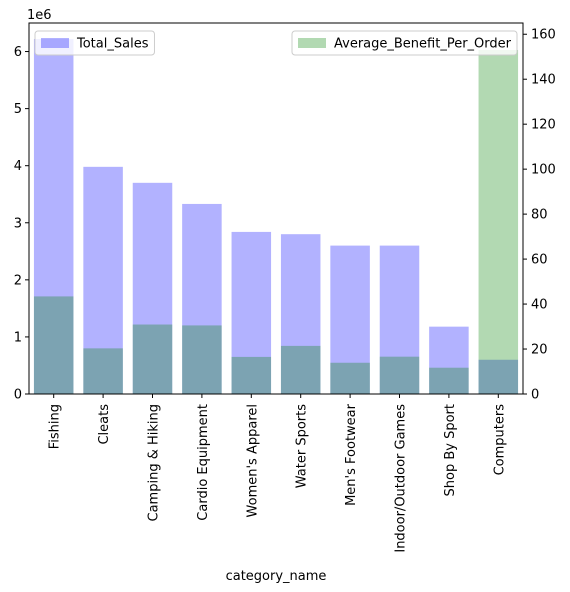 This screenshot has width=570, height=592. I want to click on left-y-tick-label: 5, so click(18, 109).